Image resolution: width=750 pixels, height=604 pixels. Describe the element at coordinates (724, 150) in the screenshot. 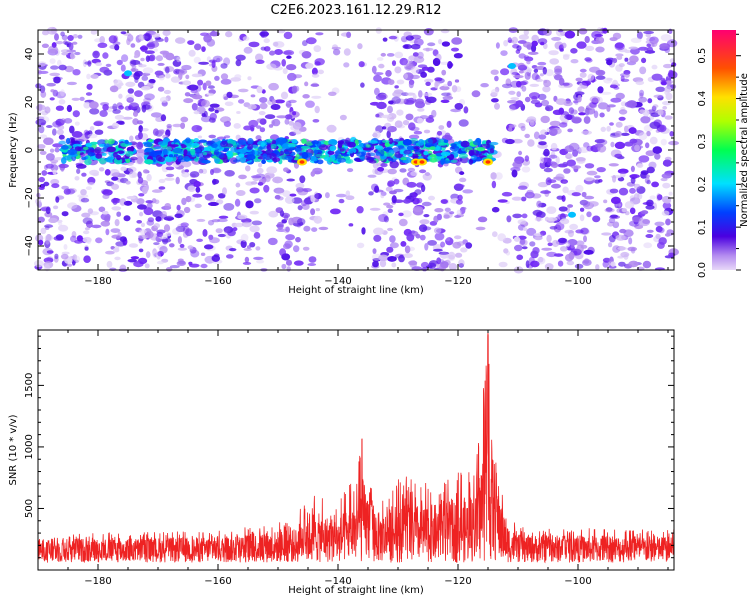

I see `colorbar-gradient` at that location.